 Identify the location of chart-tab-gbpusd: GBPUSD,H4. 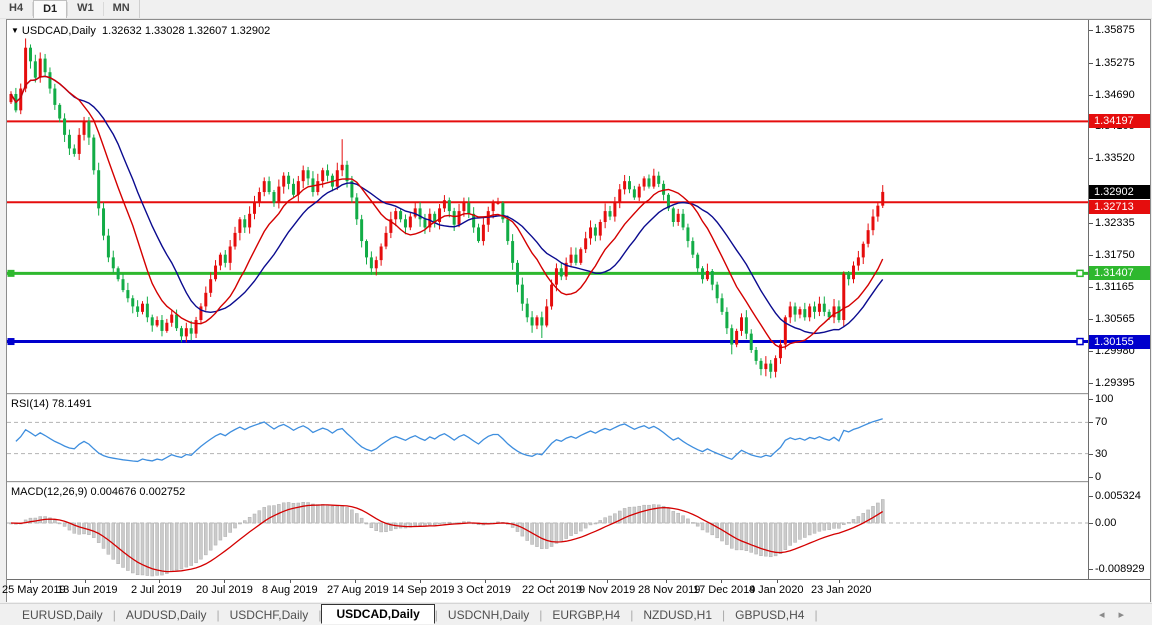
(770, 614).